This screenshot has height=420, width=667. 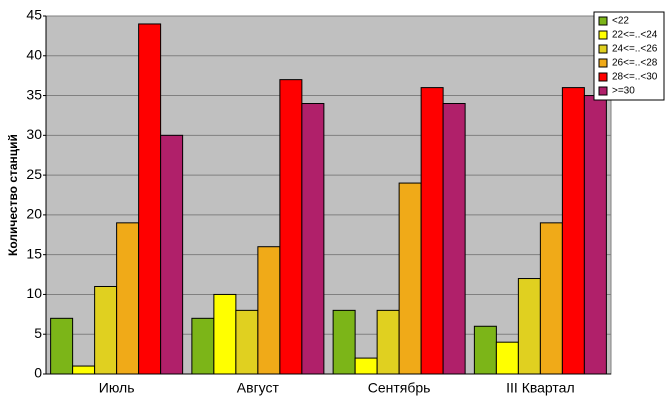 What do you see at coordinates (620, 21) in the screenshot?
I see `legend-label: <22` at bounding box center [620, 21].